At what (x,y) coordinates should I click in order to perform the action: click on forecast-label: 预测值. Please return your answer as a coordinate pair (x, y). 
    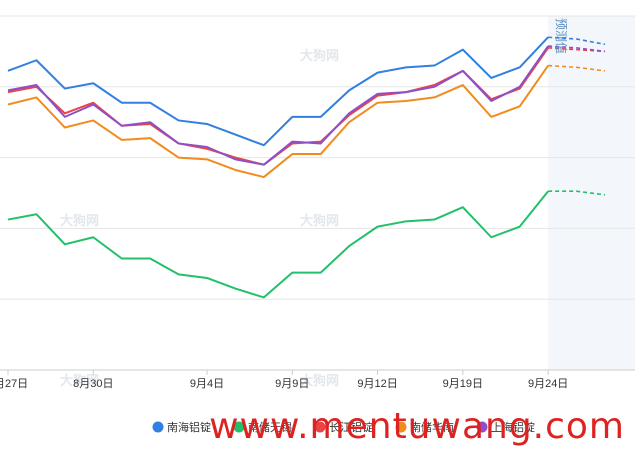
    Looking at the image, I should click on (561, 36).